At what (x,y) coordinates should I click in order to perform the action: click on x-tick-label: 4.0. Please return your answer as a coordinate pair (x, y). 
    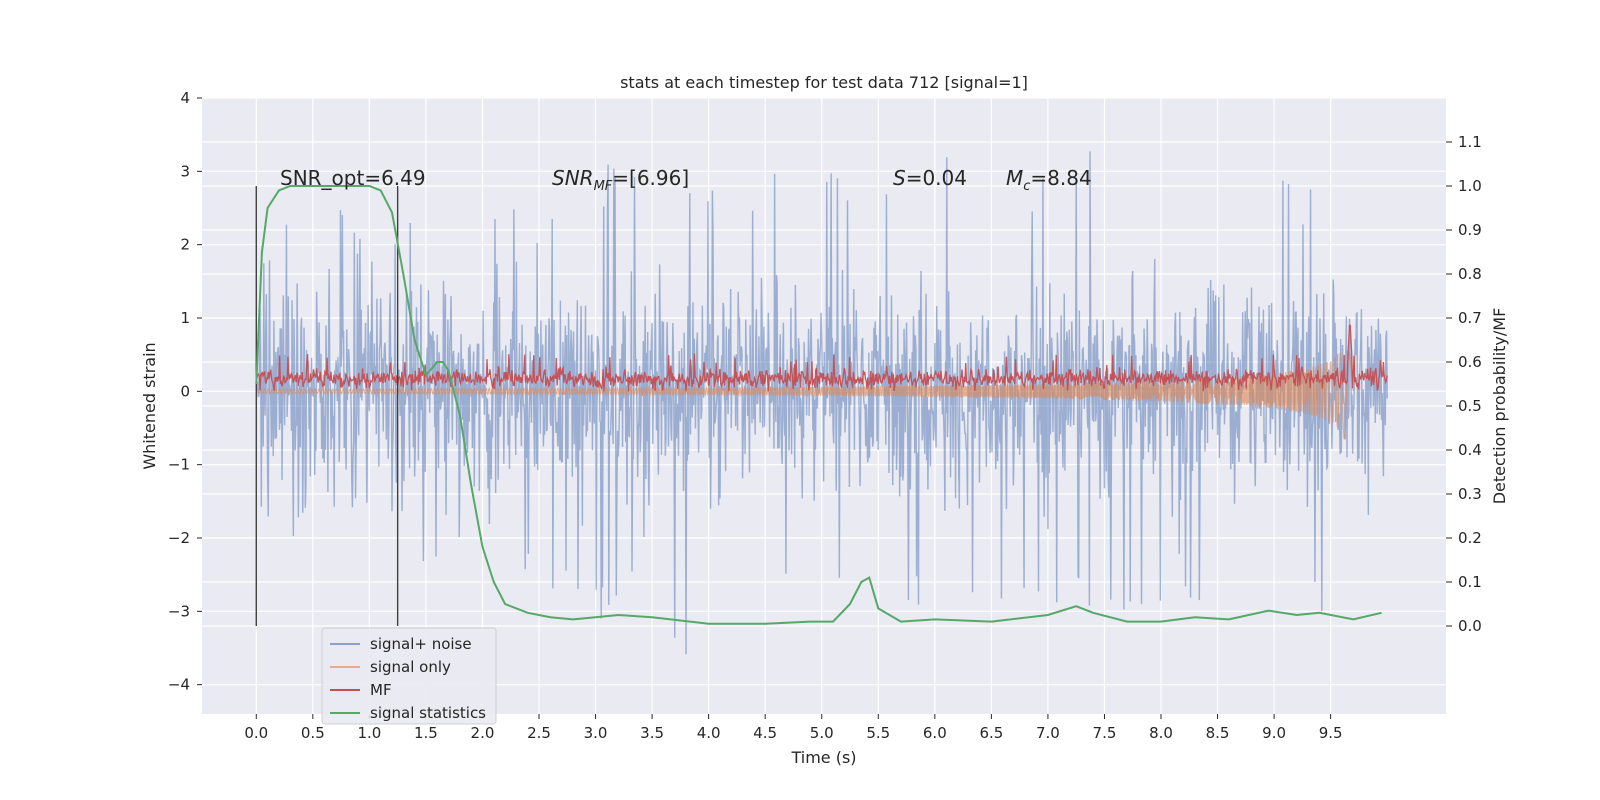
    Looking at the image, I should click on (709, 733).